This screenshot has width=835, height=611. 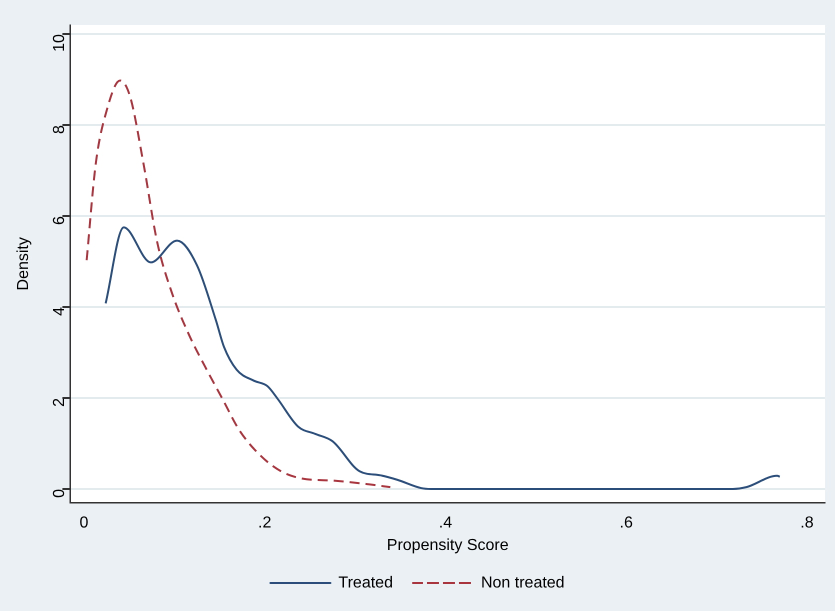 What do you see at coordinates (59, 129) in the screenshot?
I see `y-tick-label: 8` at bounding box center [59, 129].